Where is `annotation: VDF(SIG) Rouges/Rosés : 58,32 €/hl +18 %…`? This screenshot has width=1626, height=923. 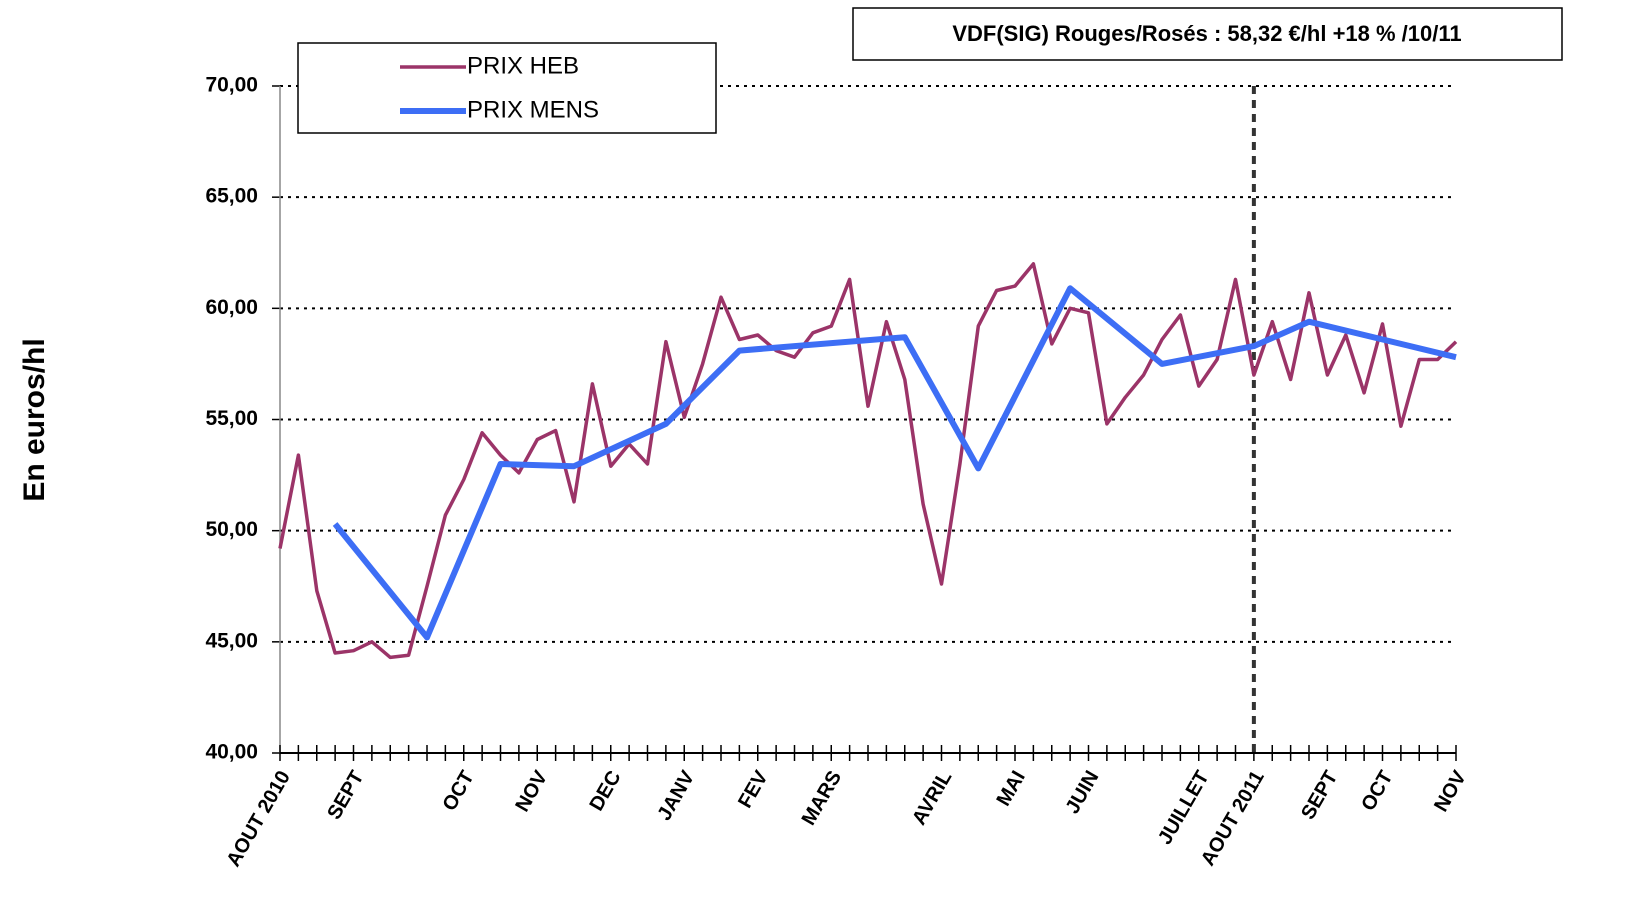
annotation: VDF(SIG) Rouges/Rosés : 58,32 €/hl +18 %… is located at coordinates (1206, 33).